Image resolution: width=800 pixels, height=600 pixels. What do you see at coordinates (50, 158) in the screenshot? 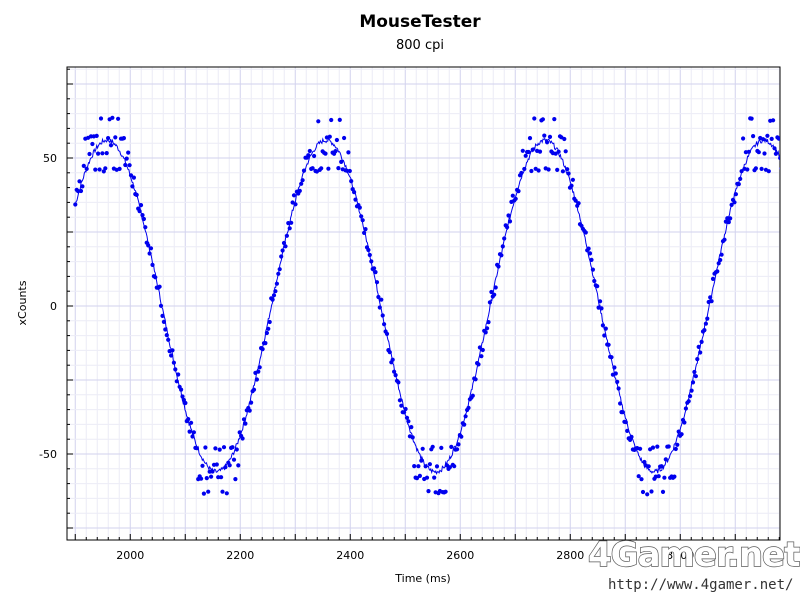
I see `y-tick-label: 50` at bounding box center [50, 158].